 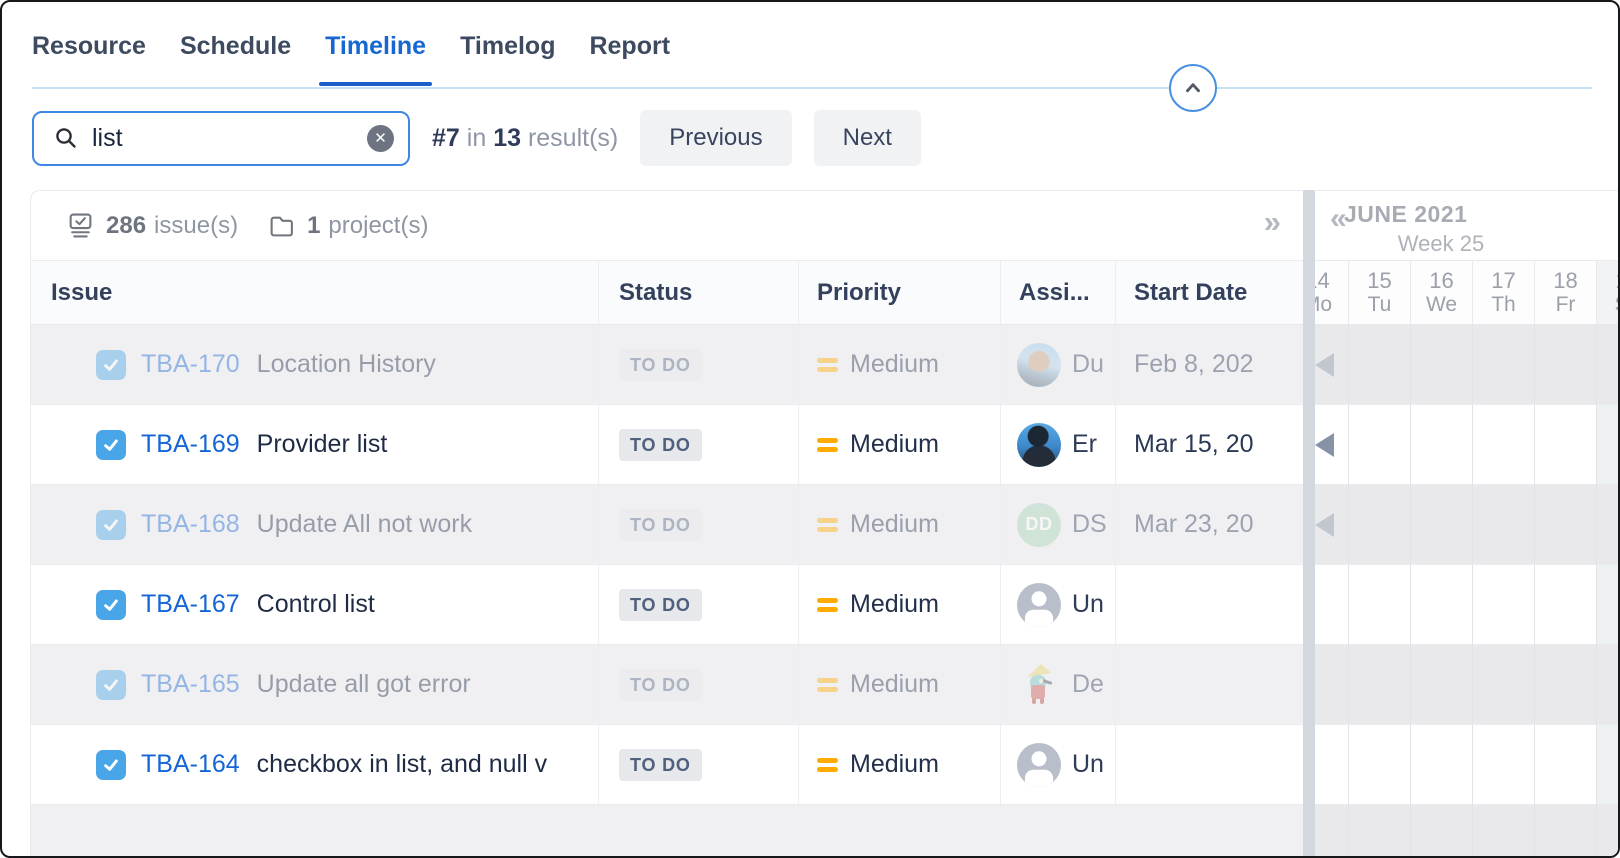 I want to click on result-total: 13, so click(x=507, y=137).